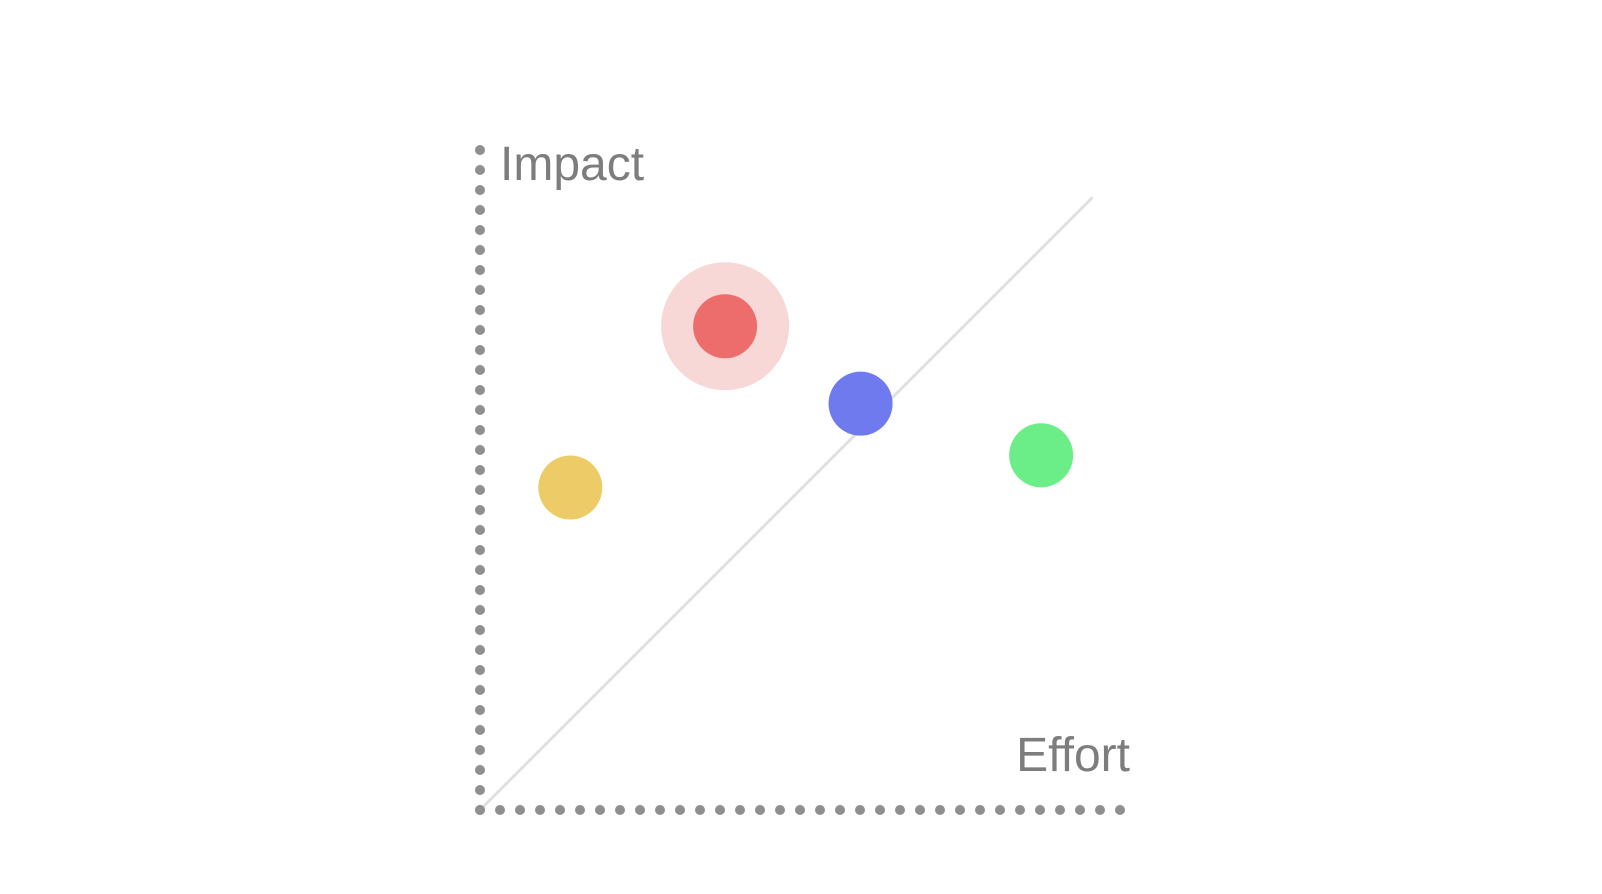 The image size is (1602, 894). I want to click on x-axis-label: Effort, so click(1073, 755).